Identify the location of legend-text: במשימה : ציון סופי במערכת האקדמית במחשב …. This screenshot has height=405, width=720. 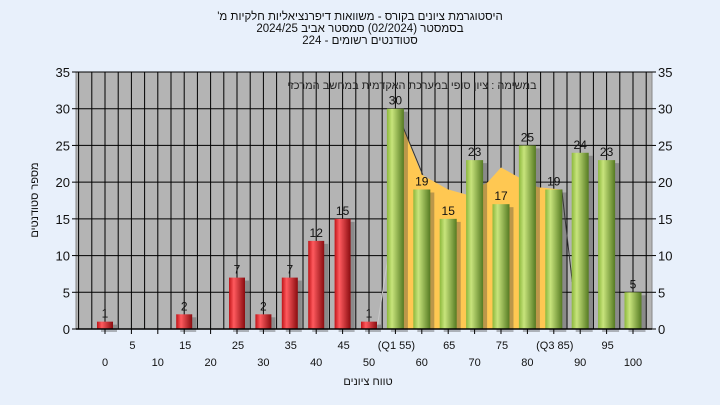
(412, 86).